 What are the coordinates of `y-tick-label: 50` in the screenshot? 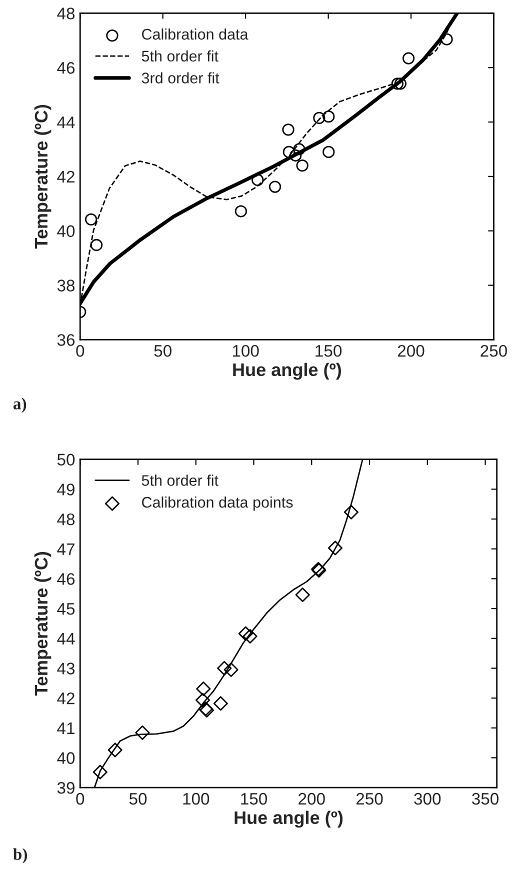 It's located at (66, 460).